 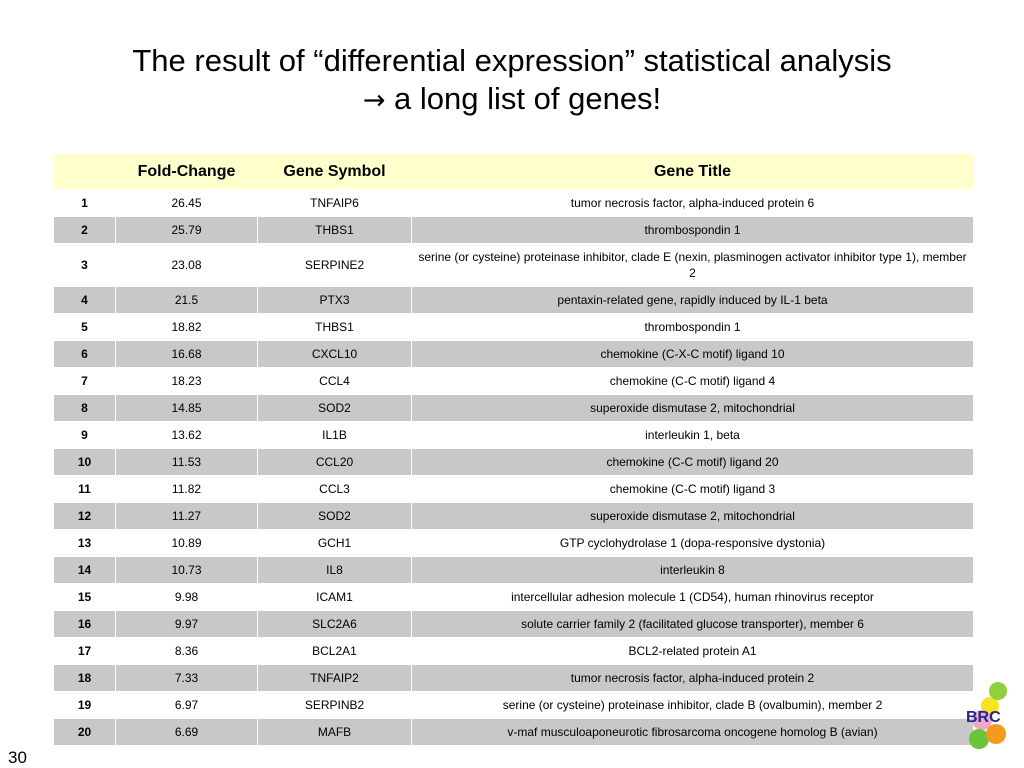 I want to click on brc-logo: BRC, so click(x=986, y=715).